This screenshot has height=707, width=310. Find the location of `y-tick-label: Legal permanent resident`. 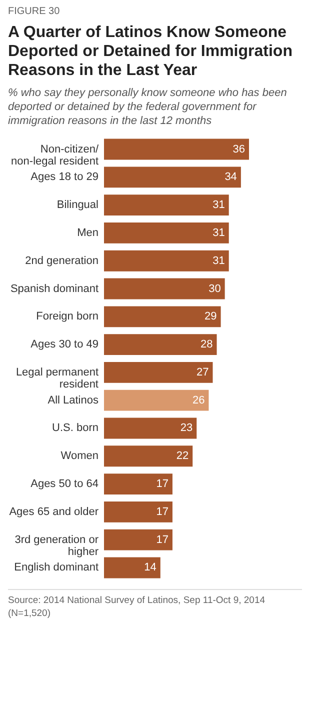

y-tick-label: Legal permanent resident is located at coordinates (57, 378).